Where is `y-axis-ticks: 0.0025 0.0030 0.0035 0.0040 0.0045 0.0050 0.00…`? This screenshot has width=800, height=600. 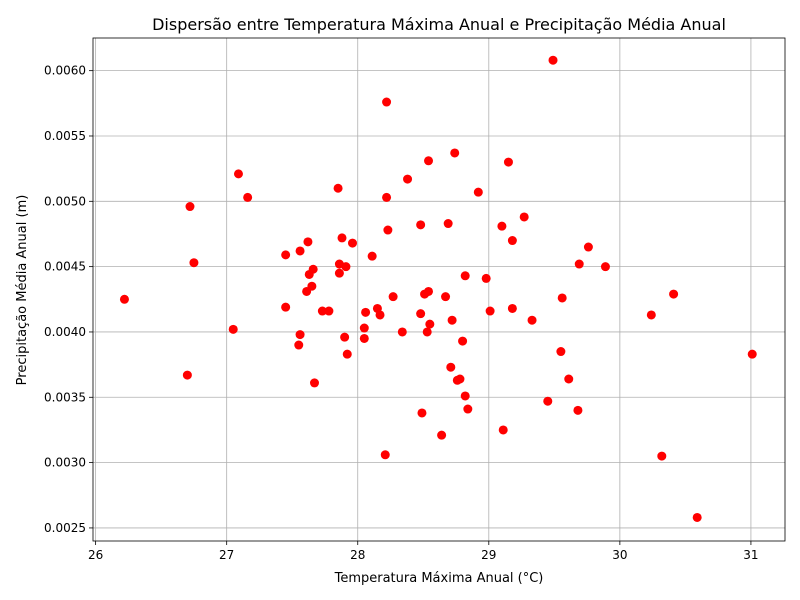
y-axis-ticks: 0.0025 0.0030 0.0035 0.0040 0.0045 0.0050 0.00… is located at coordinates (68, 299).